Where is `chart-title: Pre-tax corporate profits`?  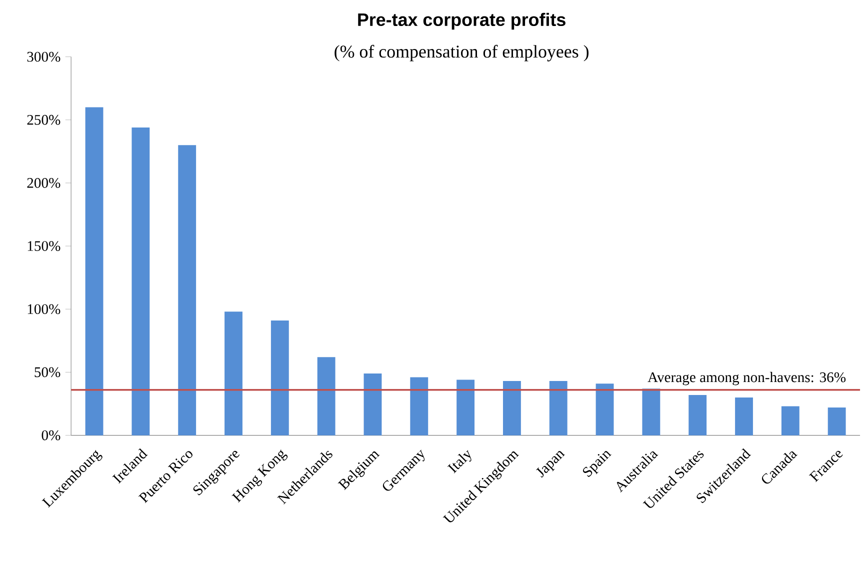
chart-title: Pre-tax corporate profits is located at coordinates (462, 21).